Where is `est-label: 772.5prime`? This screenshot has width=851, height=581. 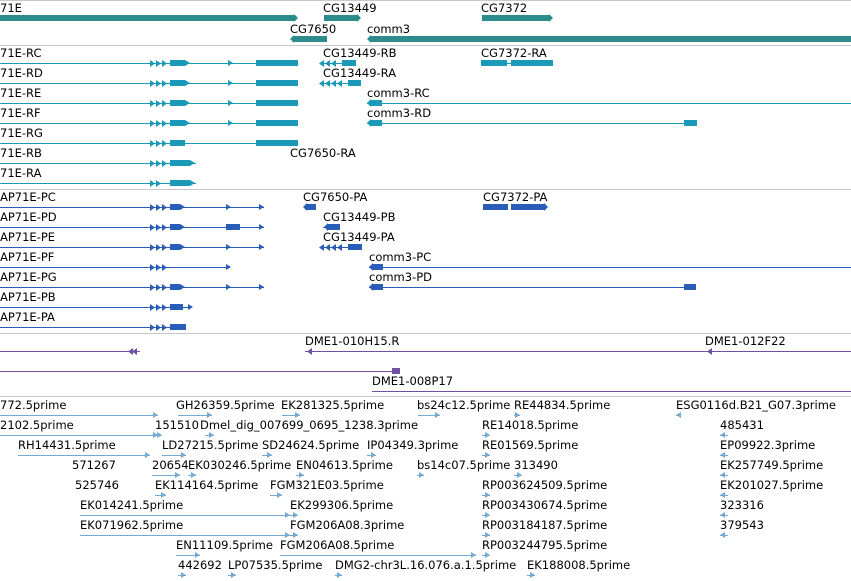 est-label: 772.5prime is located at coordinates (33, 405).